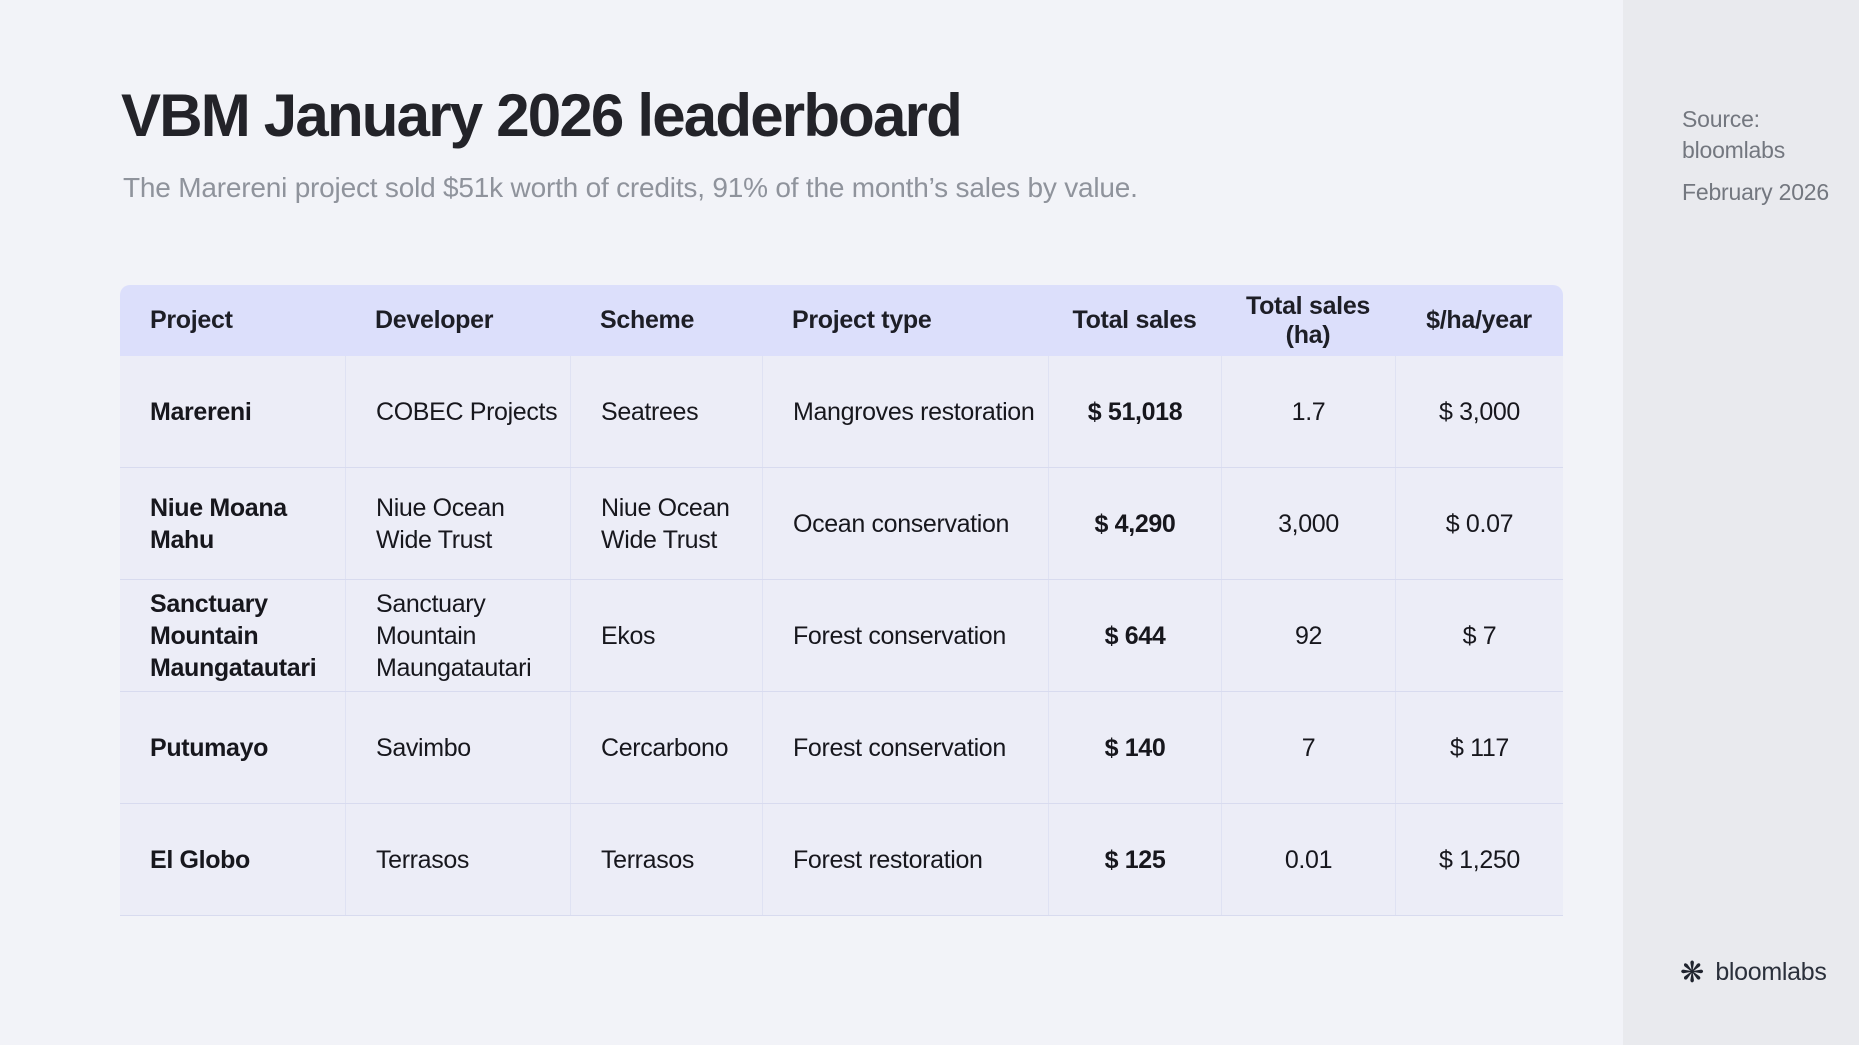 This screenshot has width=1859, height=1045. What do you see at coordinates (1721, 119) in the screenshot?
I see `source-label: Source:` at bounding box center [1721, 119].